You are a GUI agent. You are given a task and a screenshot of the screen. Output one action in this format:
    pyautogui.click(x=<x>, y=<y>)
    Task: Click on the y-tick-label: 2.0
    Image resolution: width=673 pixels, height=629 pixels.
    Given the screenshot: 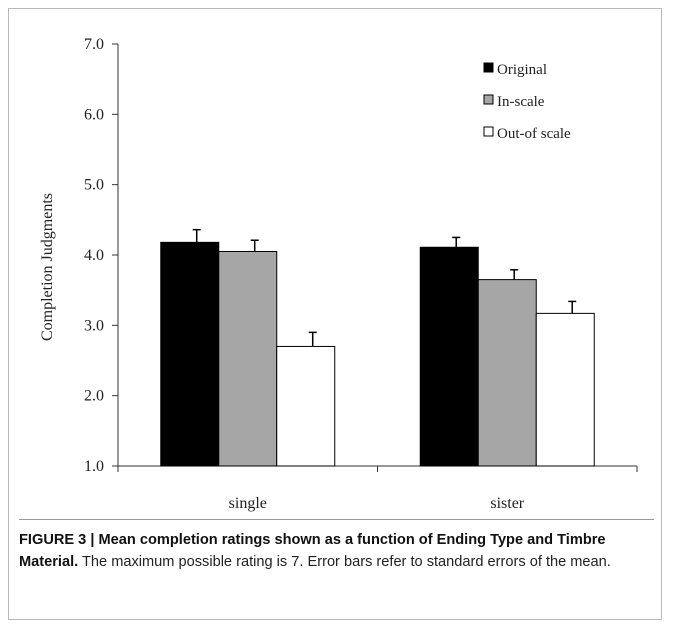 What is the action you would take?
    pyautogui.click(x=94, y=396)
    